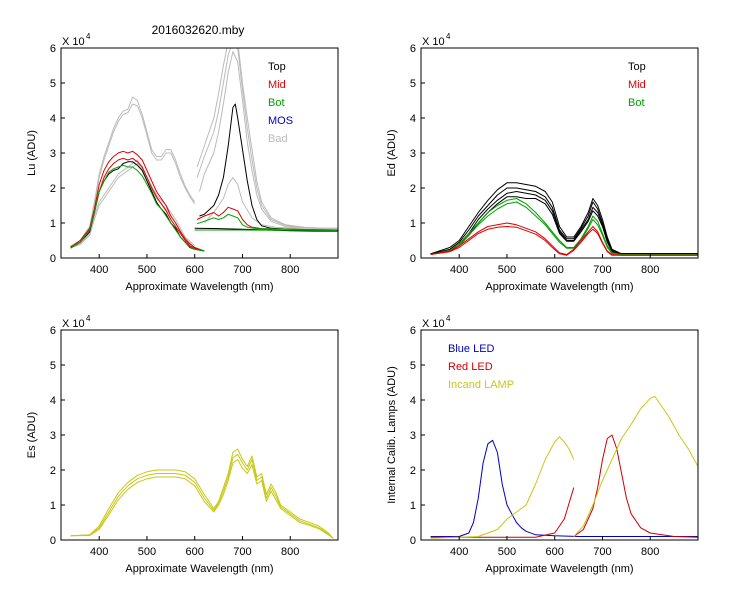 This screenshot has width=750, height=600. Describe the element at coordinates (32, 435) in the screenshot. I see `y-axis-label: Es (ADU)` at that location.